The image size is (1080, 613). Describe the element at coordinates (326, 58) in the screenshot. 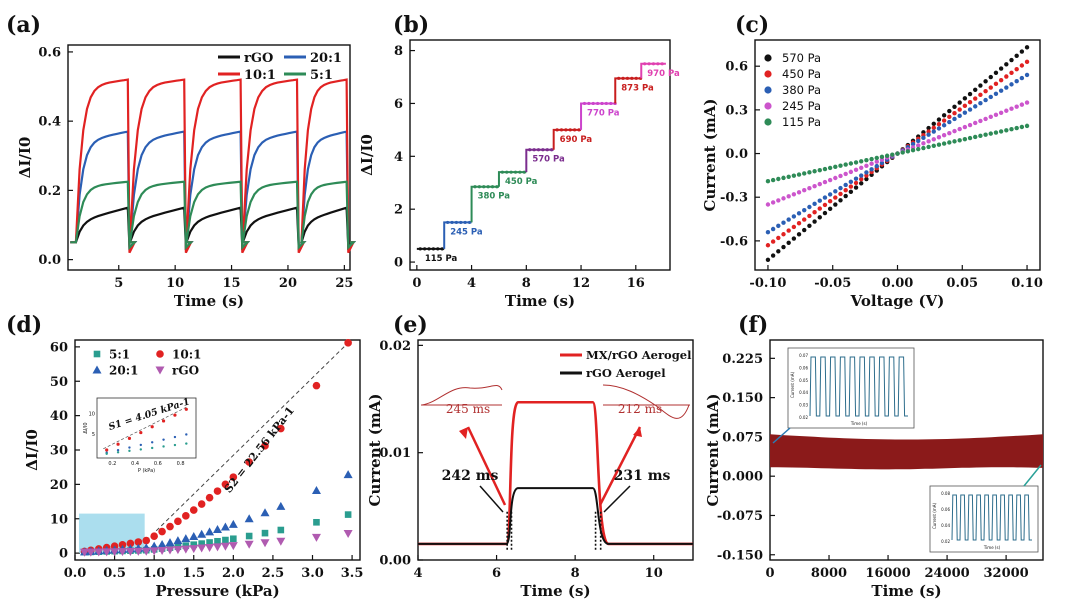

I see `legend-label: 20:1` at that location.